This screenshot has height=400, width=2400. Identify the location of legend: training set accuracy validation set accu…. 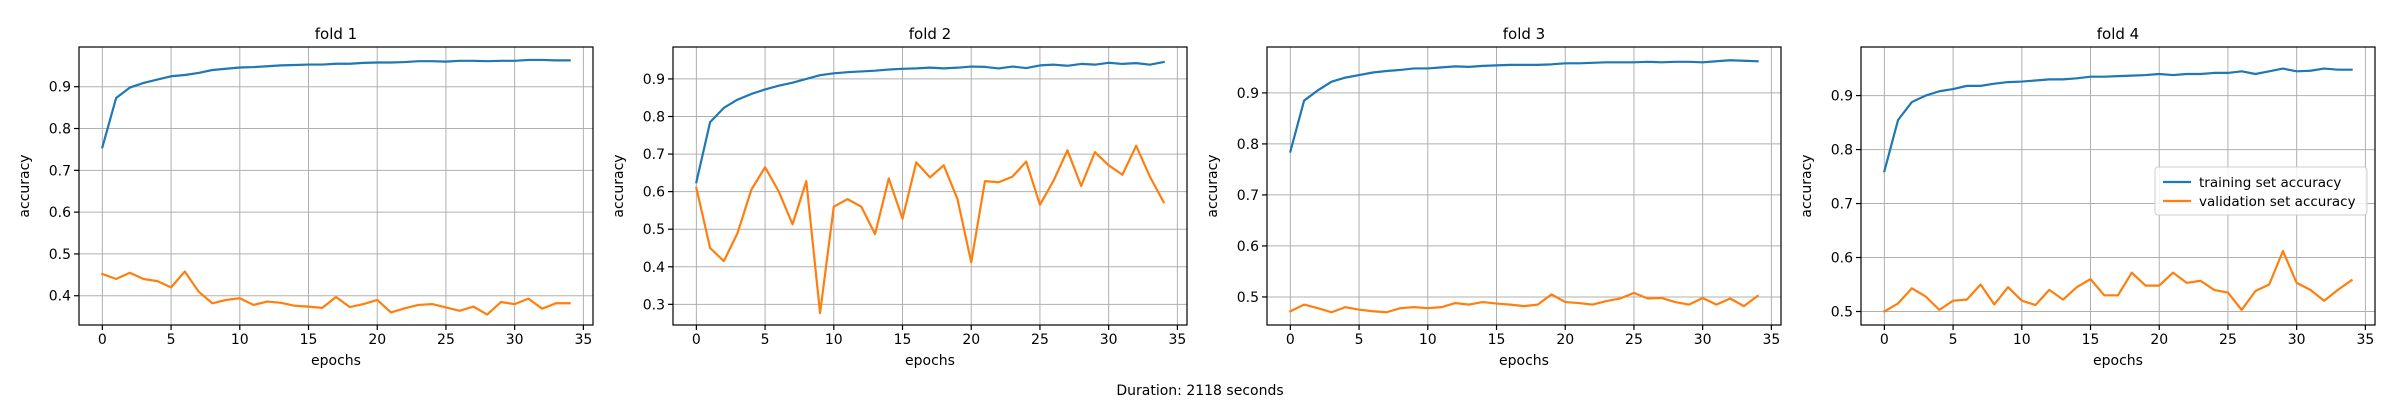
(2261, 191).